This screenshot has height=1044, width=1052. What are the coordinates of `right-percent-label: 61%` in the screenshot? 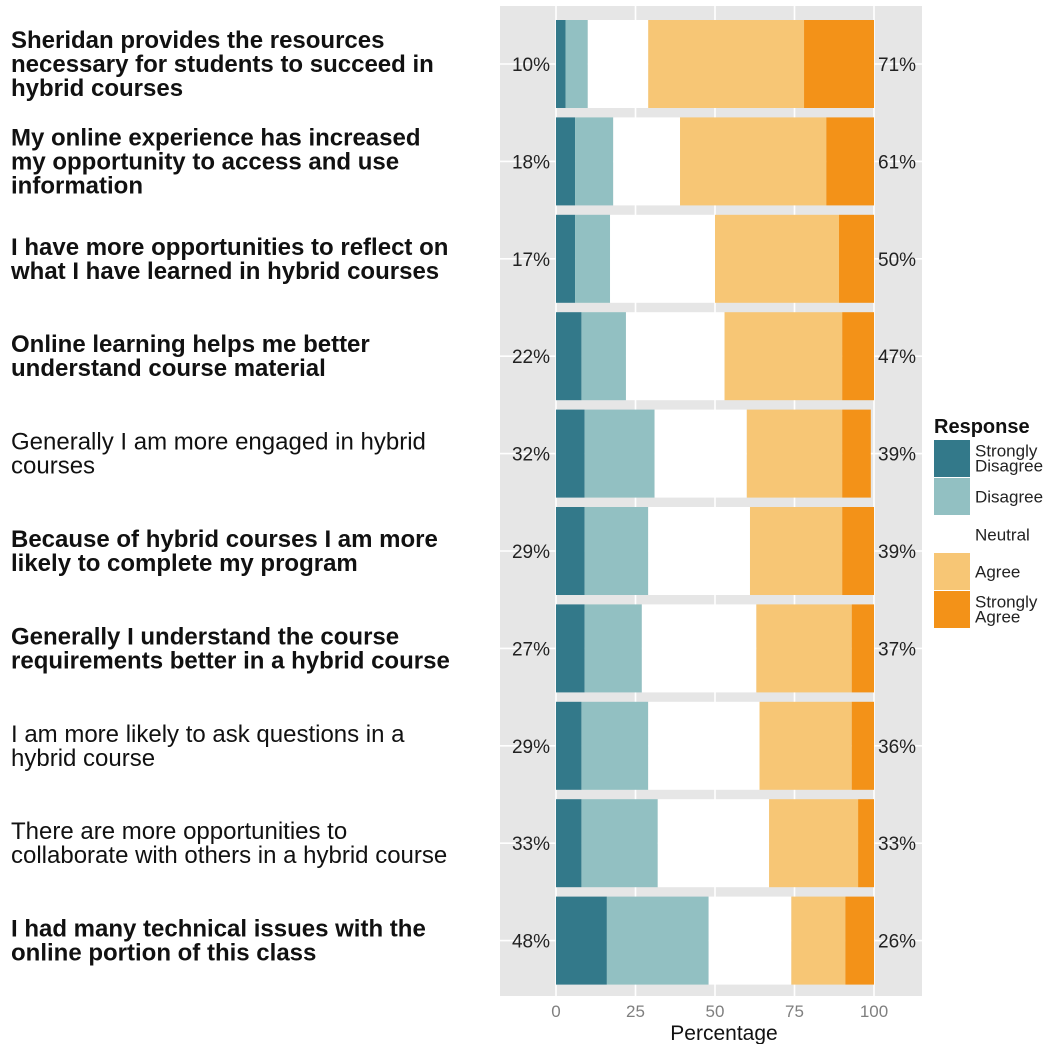 It's located at (897, 162).